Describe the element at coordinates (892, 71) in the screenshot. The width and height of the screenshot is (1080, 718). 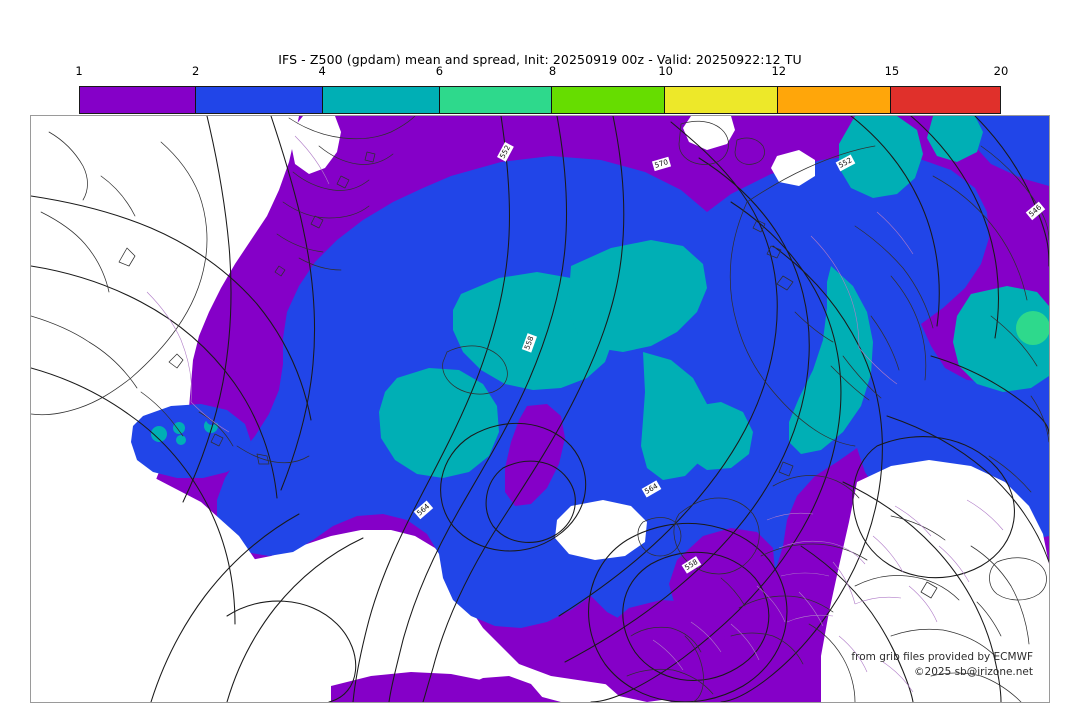
I see `colorbar-tick-15: 15` at that location.